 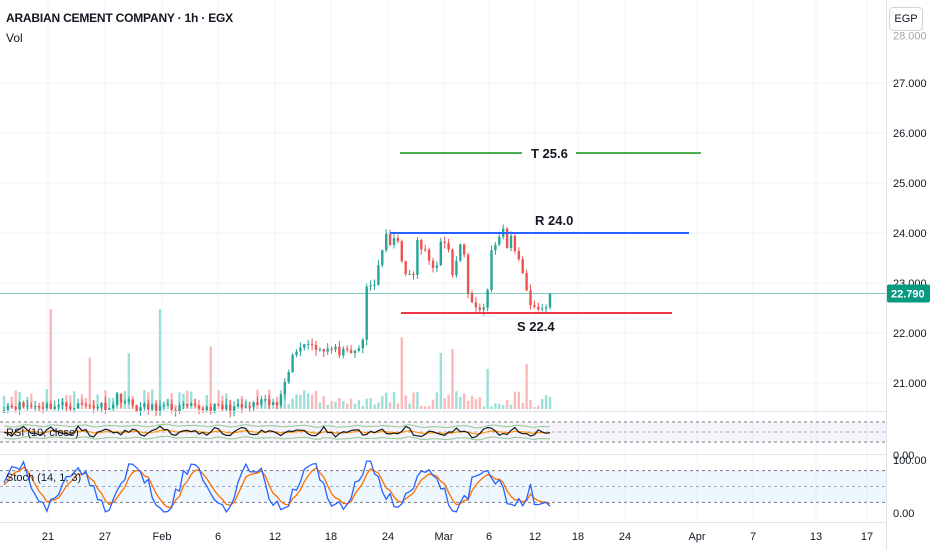 I want to click on rsi-pane: RSI (10, close) 0.00, so click(x=457, y=441).